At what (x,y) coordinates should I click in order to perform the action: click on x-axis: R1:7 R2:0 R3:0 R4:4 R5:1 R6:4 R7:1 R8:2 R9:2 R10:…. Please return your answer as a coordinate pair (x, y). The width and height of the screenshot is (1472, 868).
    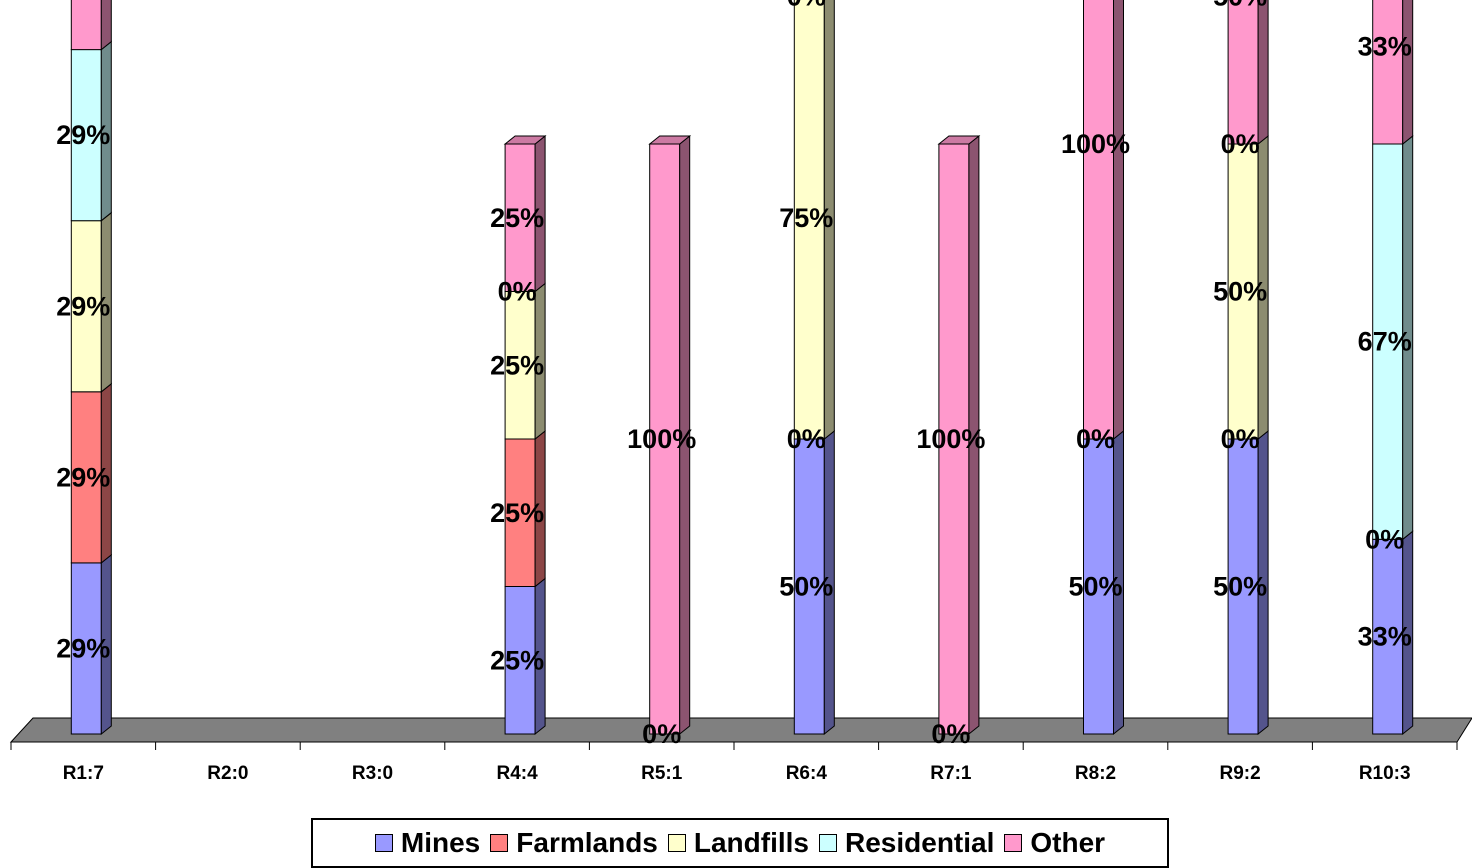
    Looking at the image, I should click on (734, 762).